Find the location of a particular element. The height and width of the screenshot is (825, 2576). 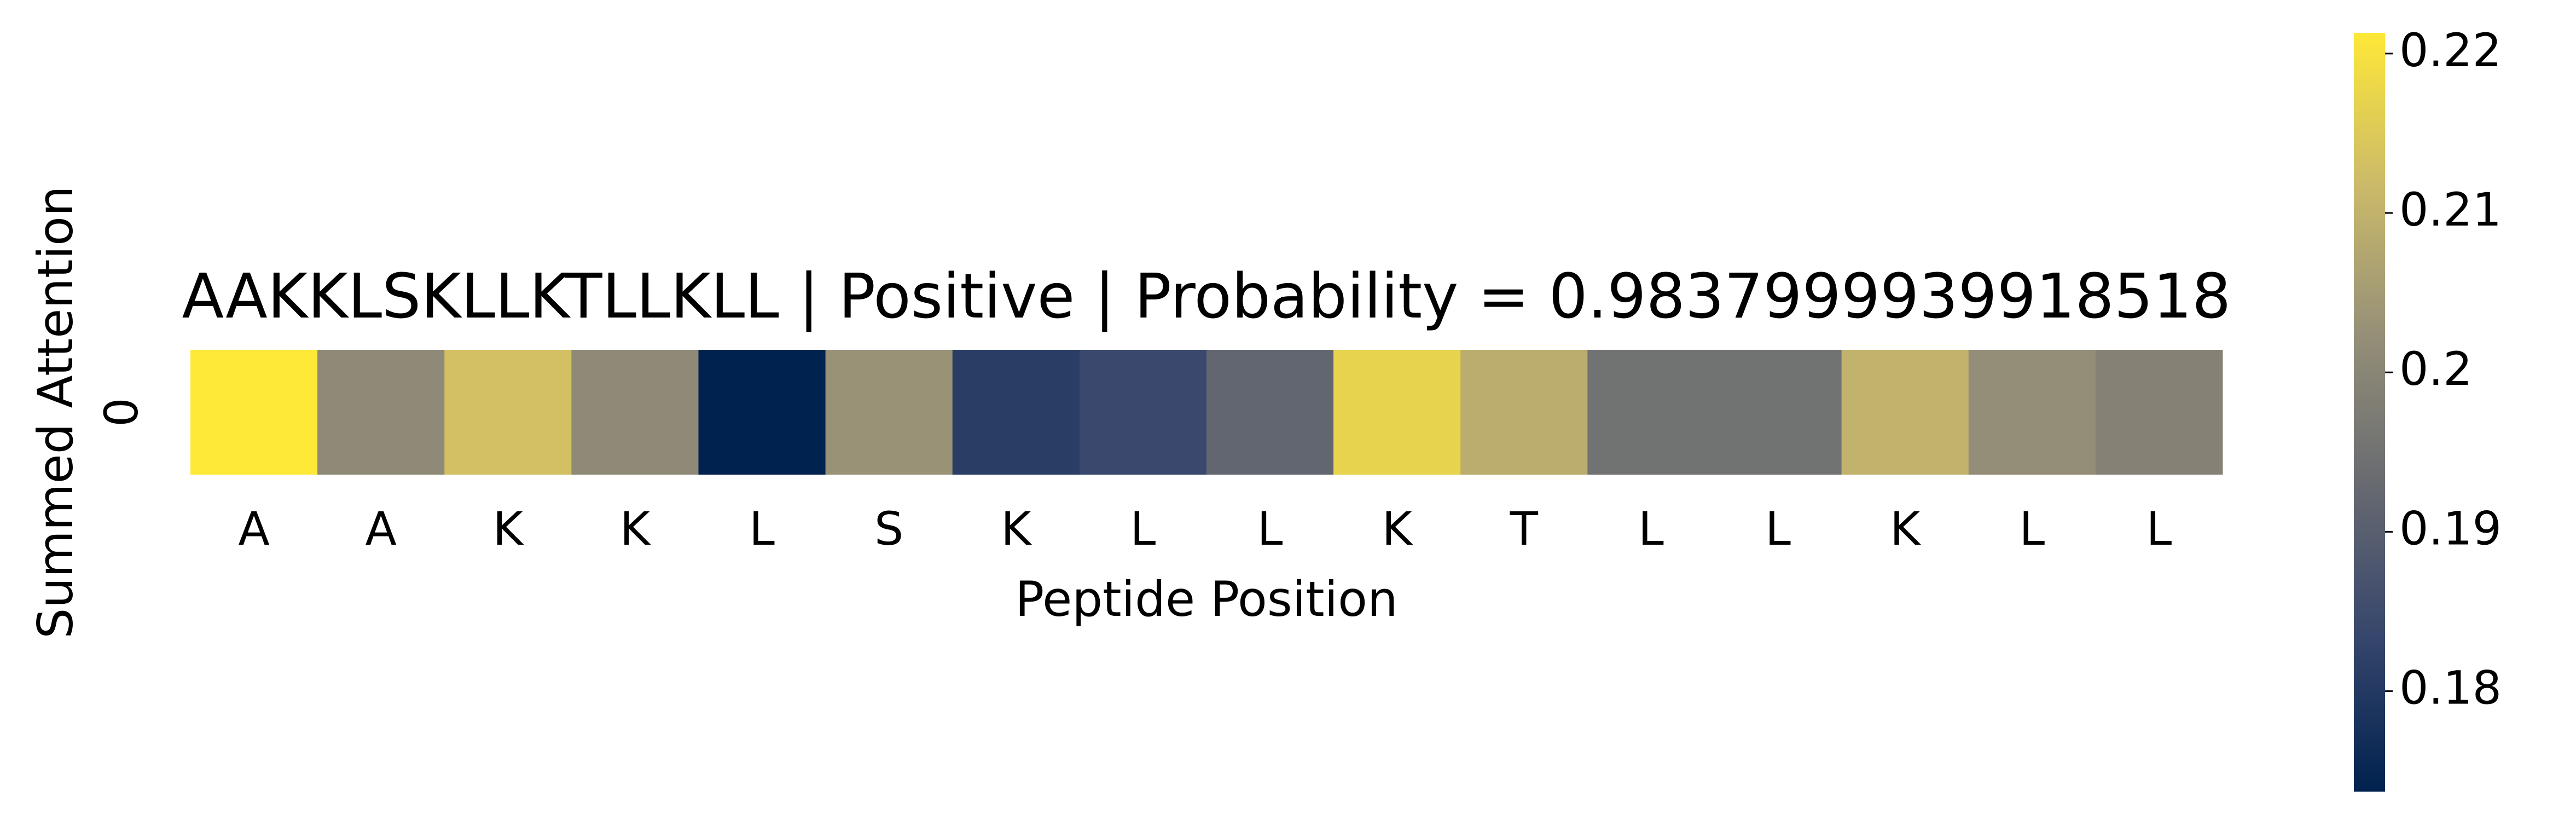

x-tick-label: T is located at coordinates (1525, 529).